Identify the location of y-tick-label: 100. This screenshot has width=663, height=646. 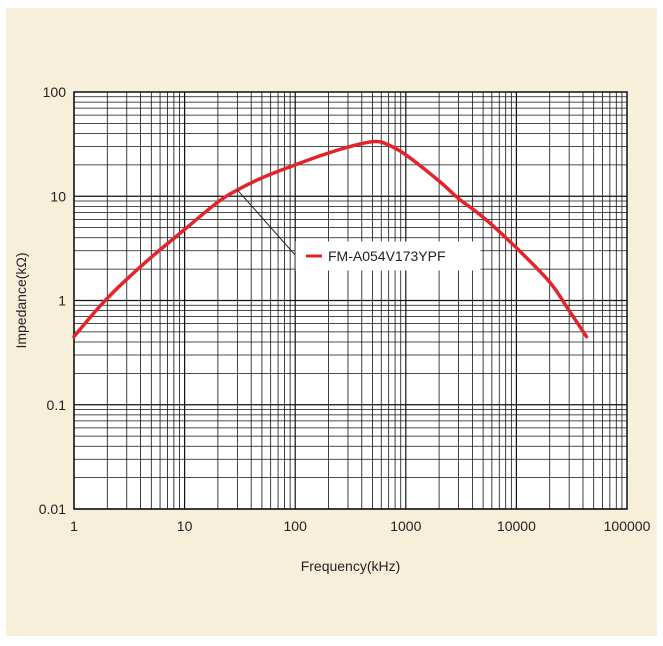
(55, 92).